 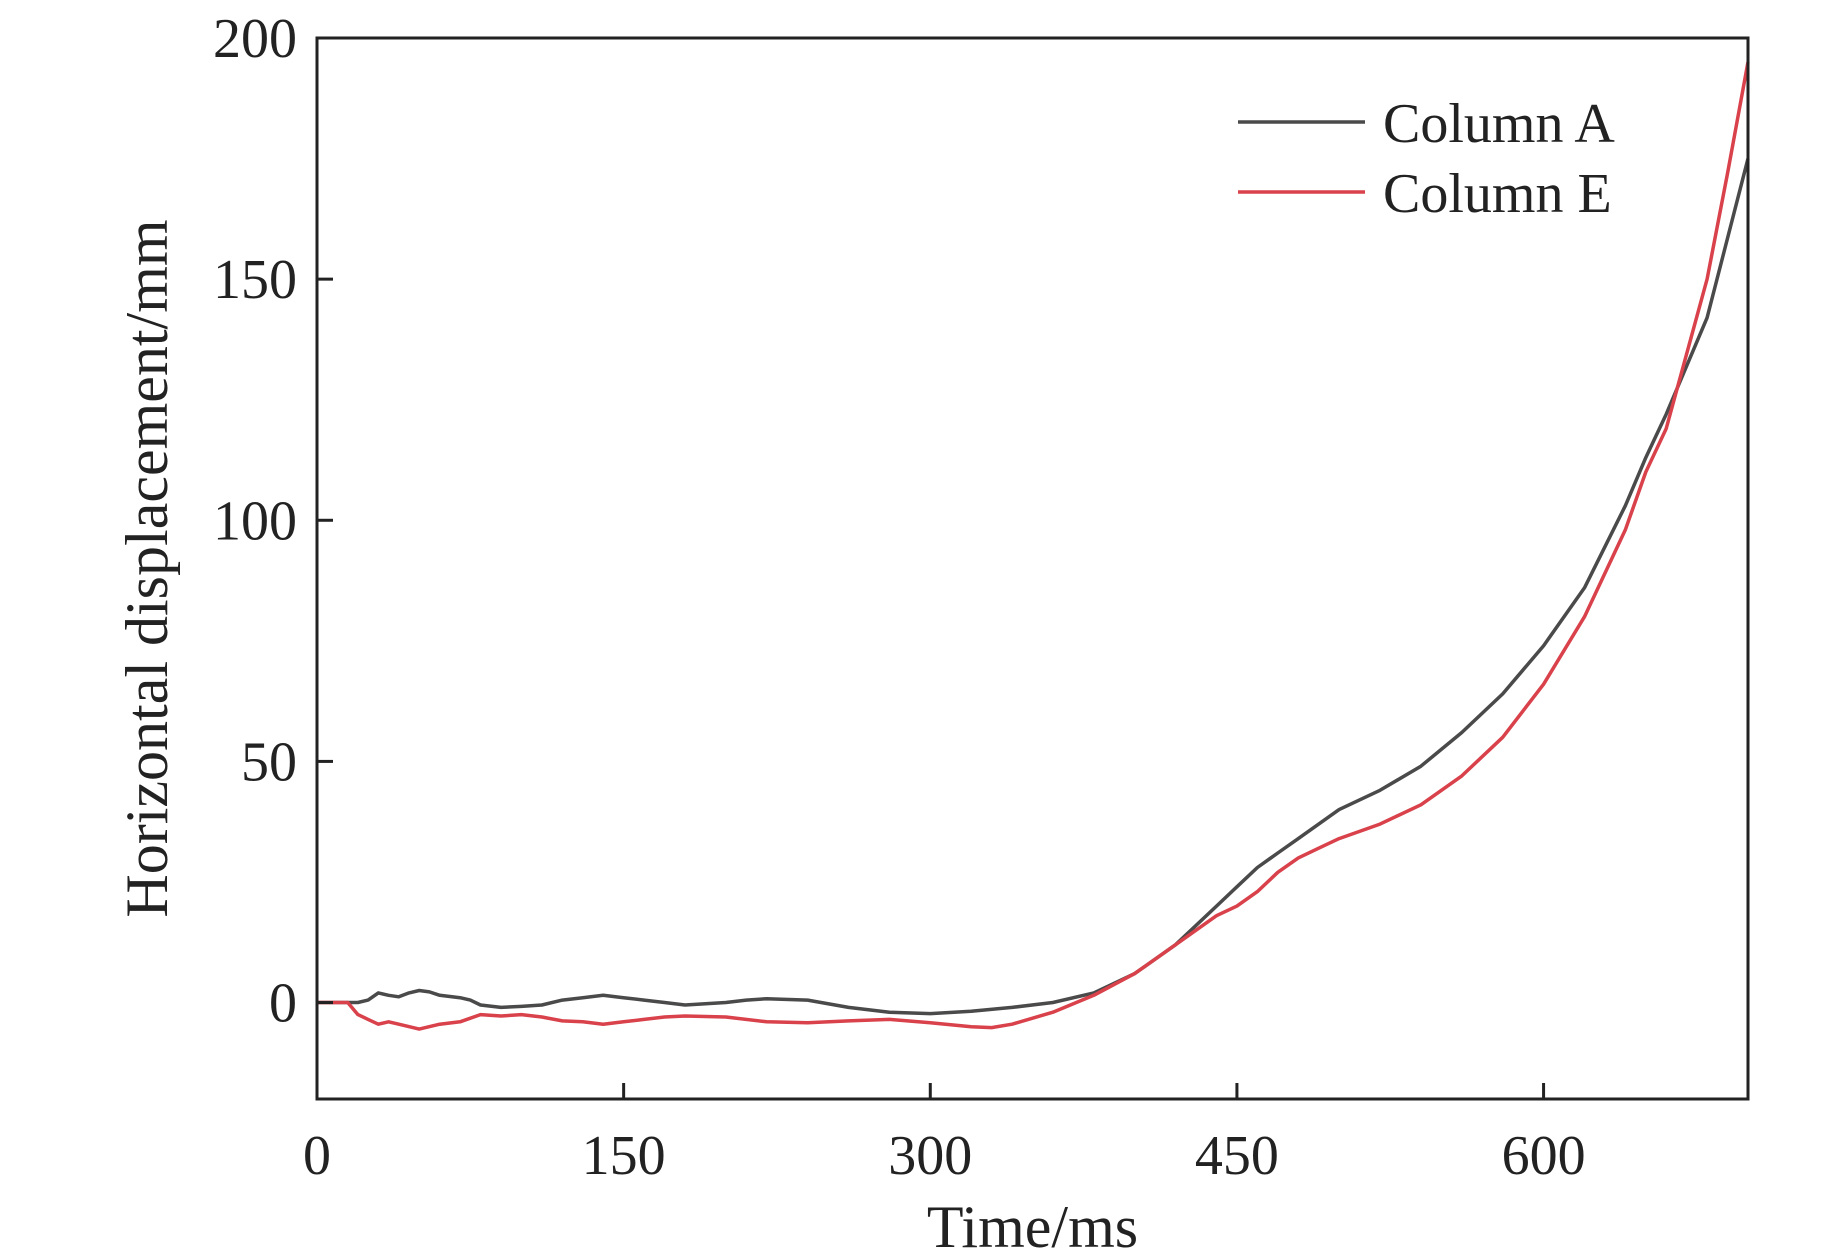 What do you see at coordinates (255, 39) in the screenshot?
I see `y-tick-label: 200` at bounding box center [255, 39].